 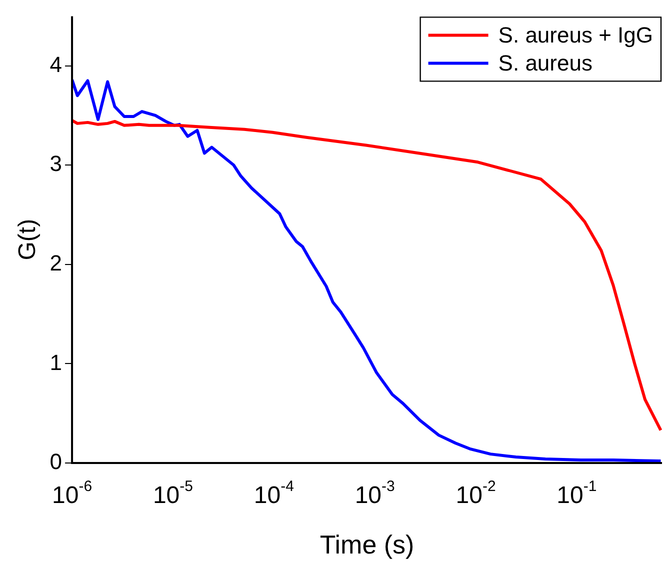 What do you see at coordinates (545, 63) in the screenshot?
I see `legend-label: S. aureus` at bounding box center [545, 63].